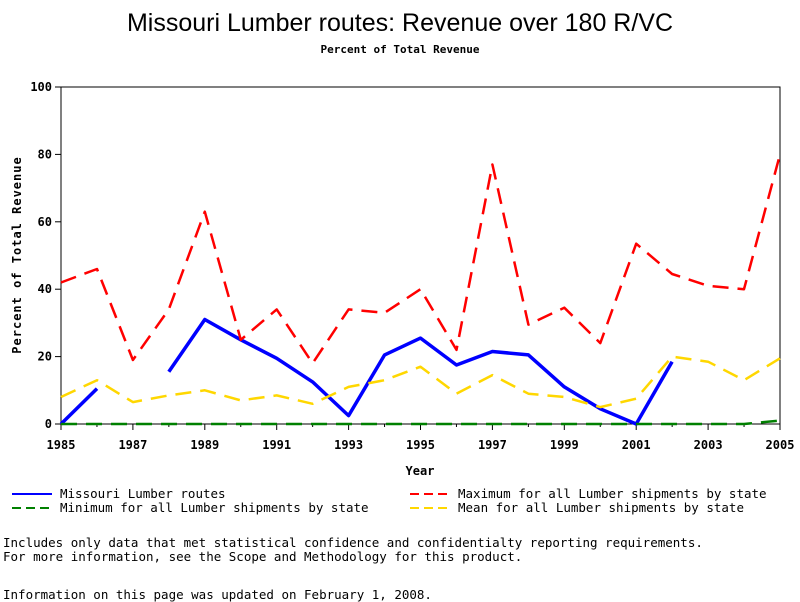  Describe the element at coordinates (143, 493) in the screenshot. I see `legend-label-0: Missouri Lumber routes` at that location.